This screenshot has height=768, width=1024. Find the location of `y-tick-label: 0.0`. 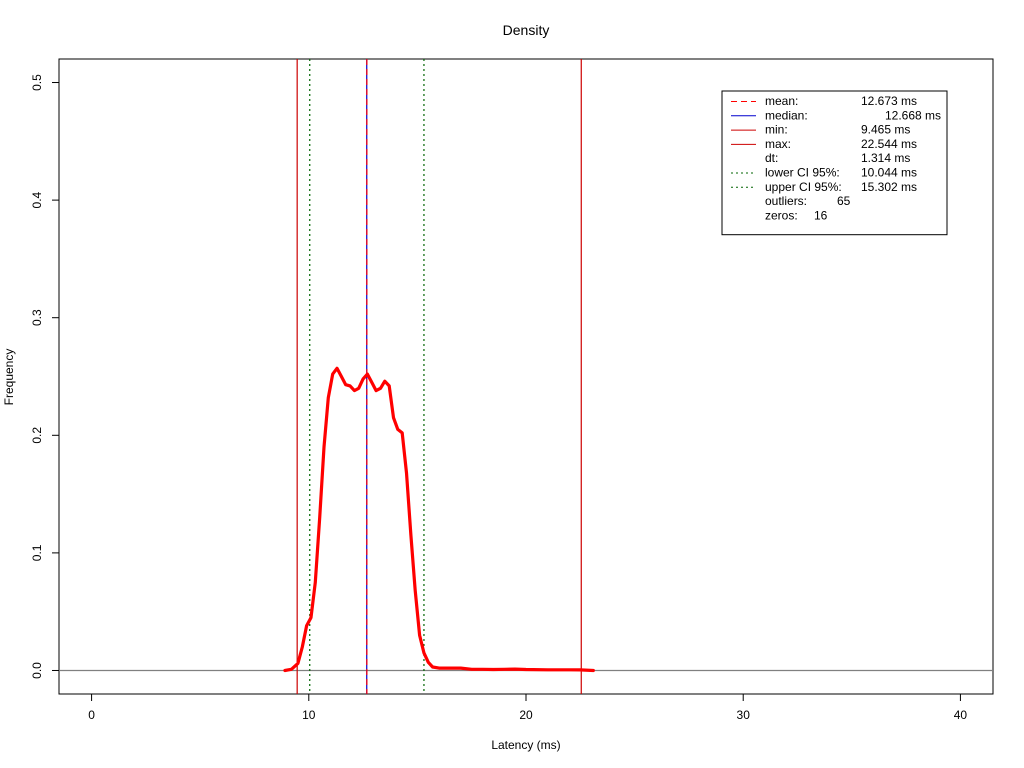

y-tick-label: 0.0 is located at coordinates (37, 670).